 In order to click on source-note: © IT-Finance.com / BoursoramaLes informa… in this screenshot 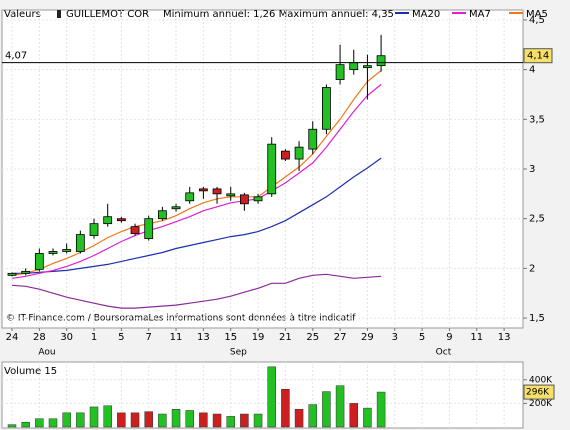, I will do `click(181, 318)`.